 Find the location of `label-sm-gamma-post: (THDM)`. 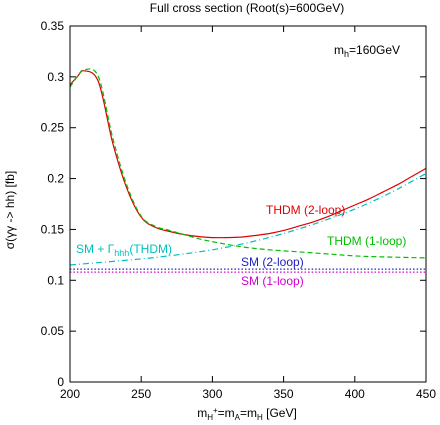

label-sm-gamma-post: (THDM) is located at coordinates (150, 249).